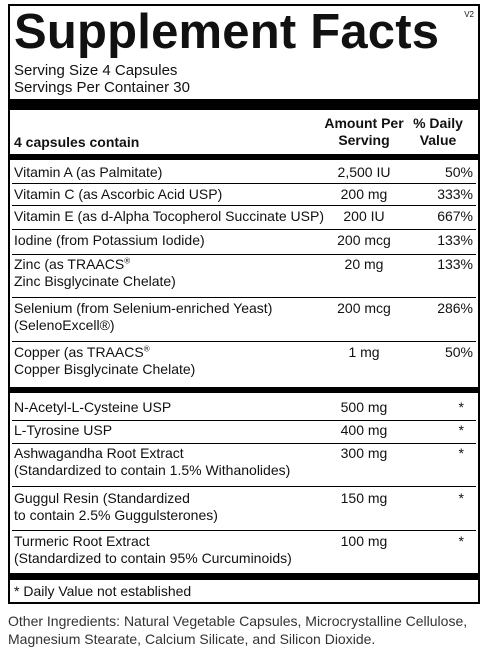 The height and width of the screenshot is (662, 490). I want to click on nutrient-name-line1: Iodine (from Potassium Iodide), so click(109, 240).